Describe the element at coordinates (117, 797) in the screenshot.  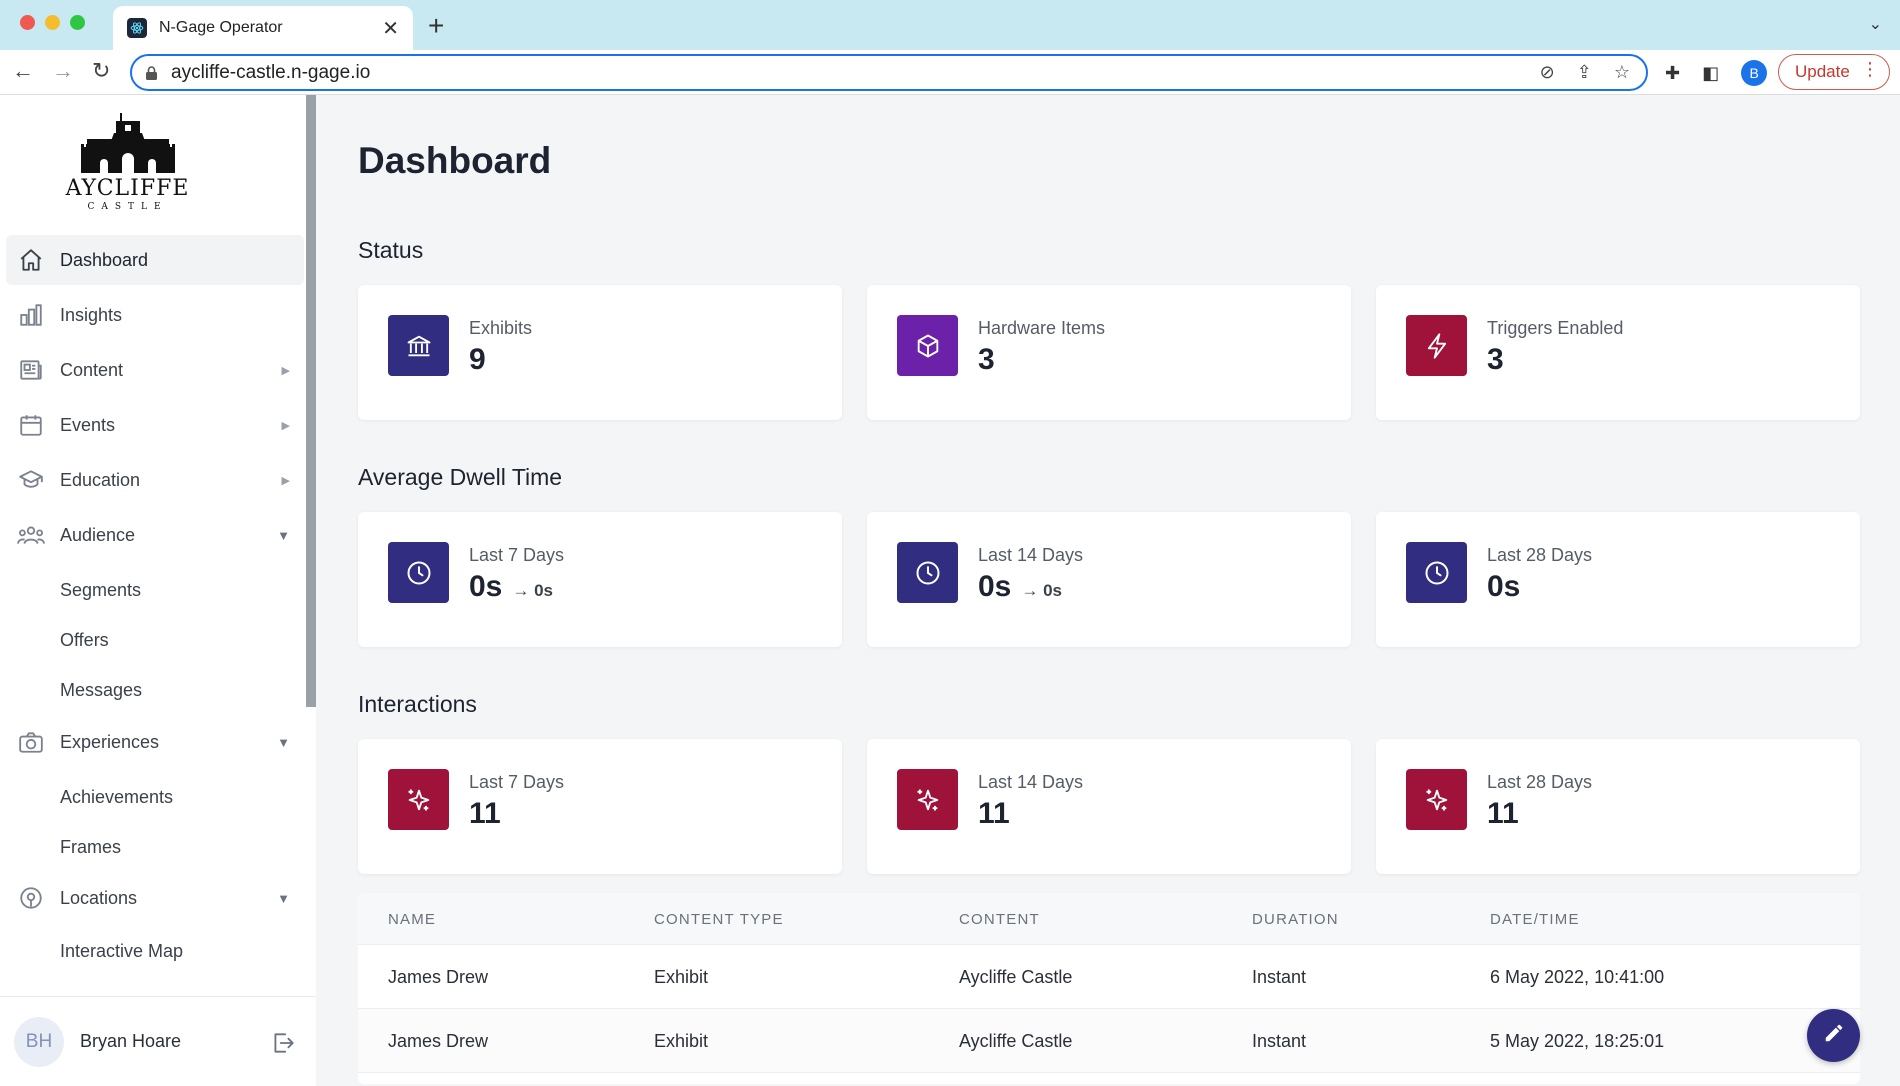
I see `sidebar-item-achievements: Achievements` at that location.